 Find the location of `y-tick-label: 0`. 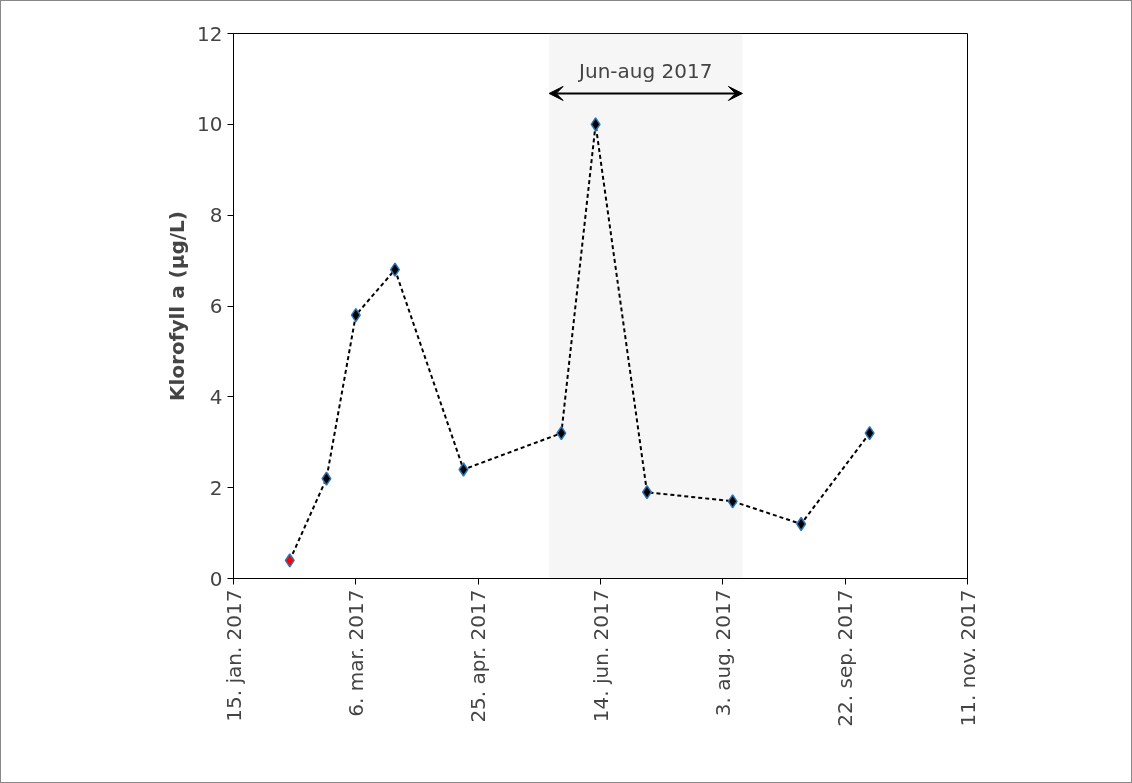

y-tick-label: 0 is located at coordinates (216, 578).